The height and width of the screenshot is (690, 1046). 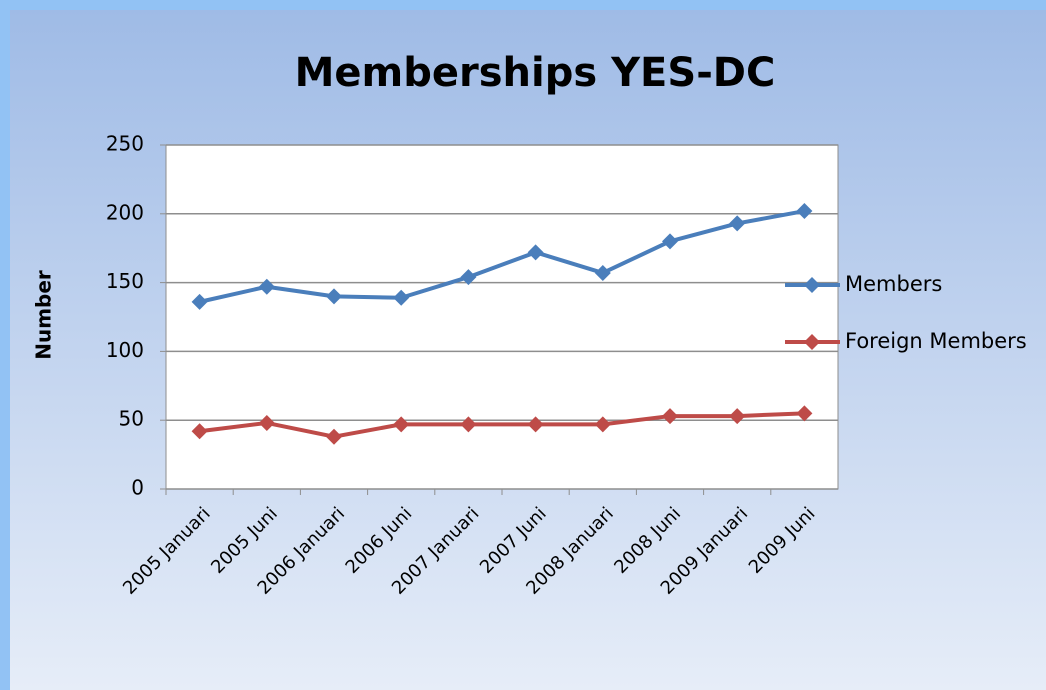 I want to click on y-tick-label: 100, so click(x=125, y=350).